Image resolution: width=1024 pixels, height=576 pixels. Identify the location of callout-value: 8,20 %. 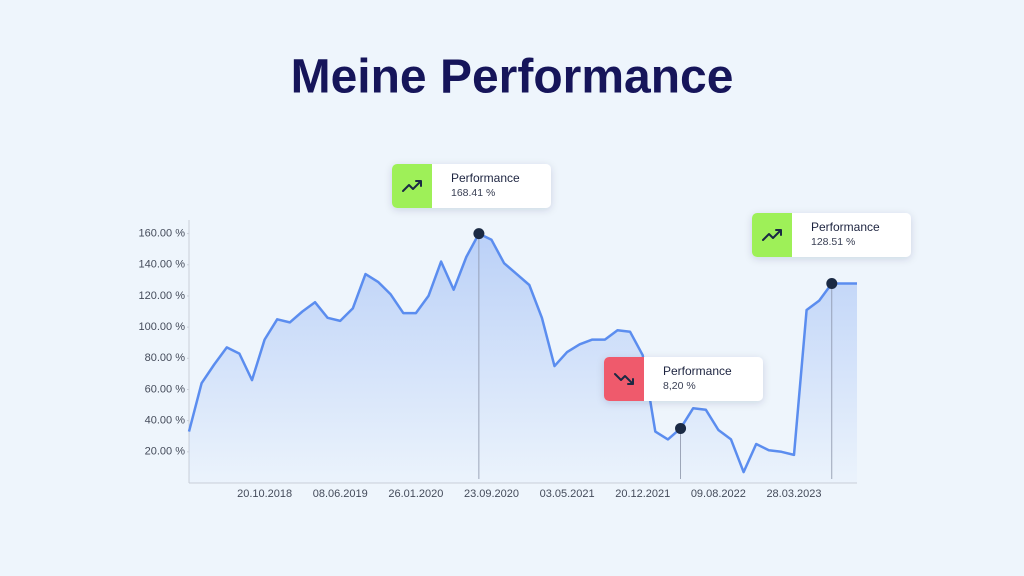
(679, 386).